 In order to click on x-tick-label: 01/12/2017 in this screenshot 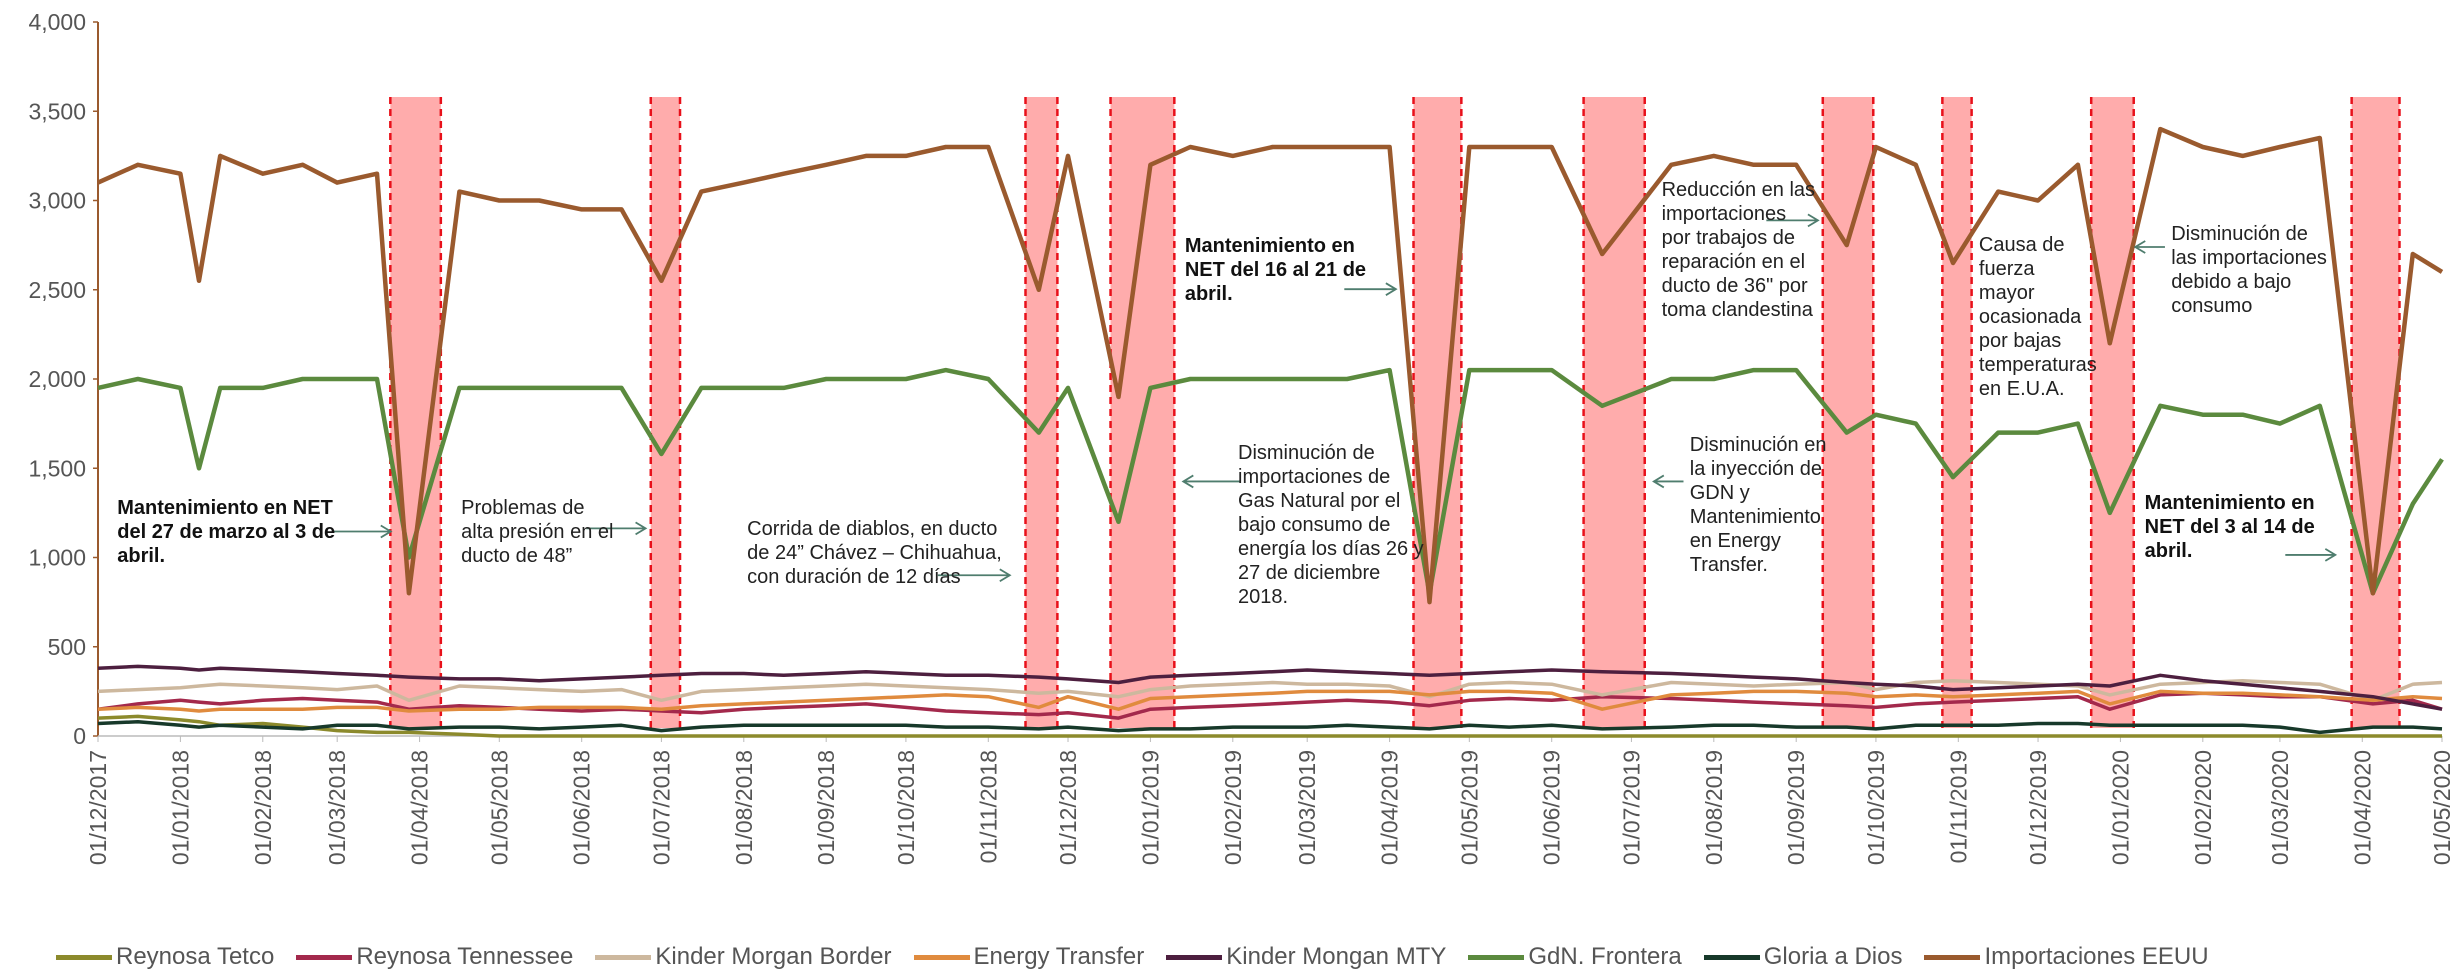, I will do `click(98, 807)`.